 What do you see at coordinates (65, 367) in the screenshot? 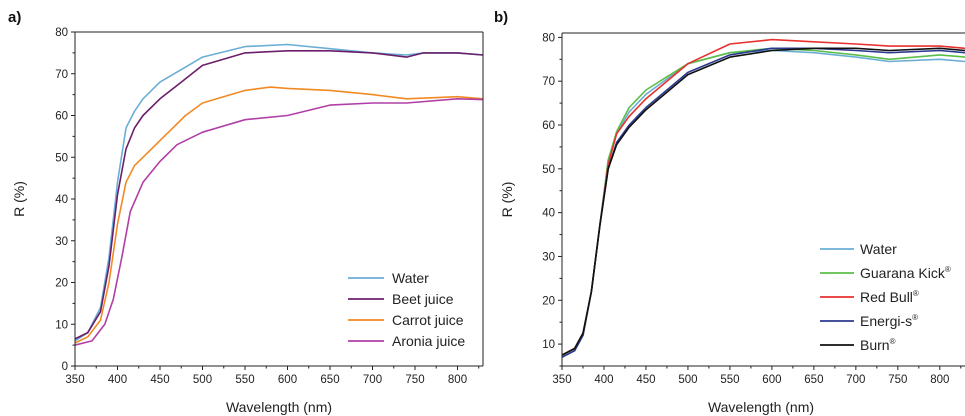
I see `y-tick-label: 0` at bounding box center [65, 367].